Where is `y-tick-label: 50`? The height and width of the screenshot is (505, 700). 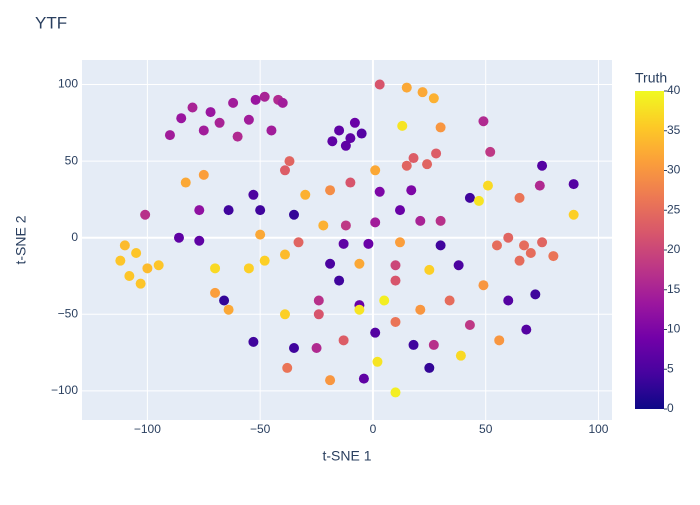
y-tick-label: 50 is located at coordinates (72, 160).